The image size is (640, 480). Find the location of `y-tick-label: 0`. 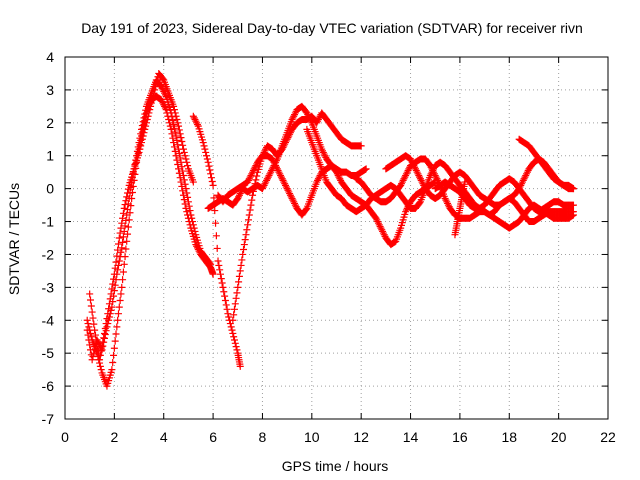

y-tick-label: 0 is located at coordinates (50, 189).